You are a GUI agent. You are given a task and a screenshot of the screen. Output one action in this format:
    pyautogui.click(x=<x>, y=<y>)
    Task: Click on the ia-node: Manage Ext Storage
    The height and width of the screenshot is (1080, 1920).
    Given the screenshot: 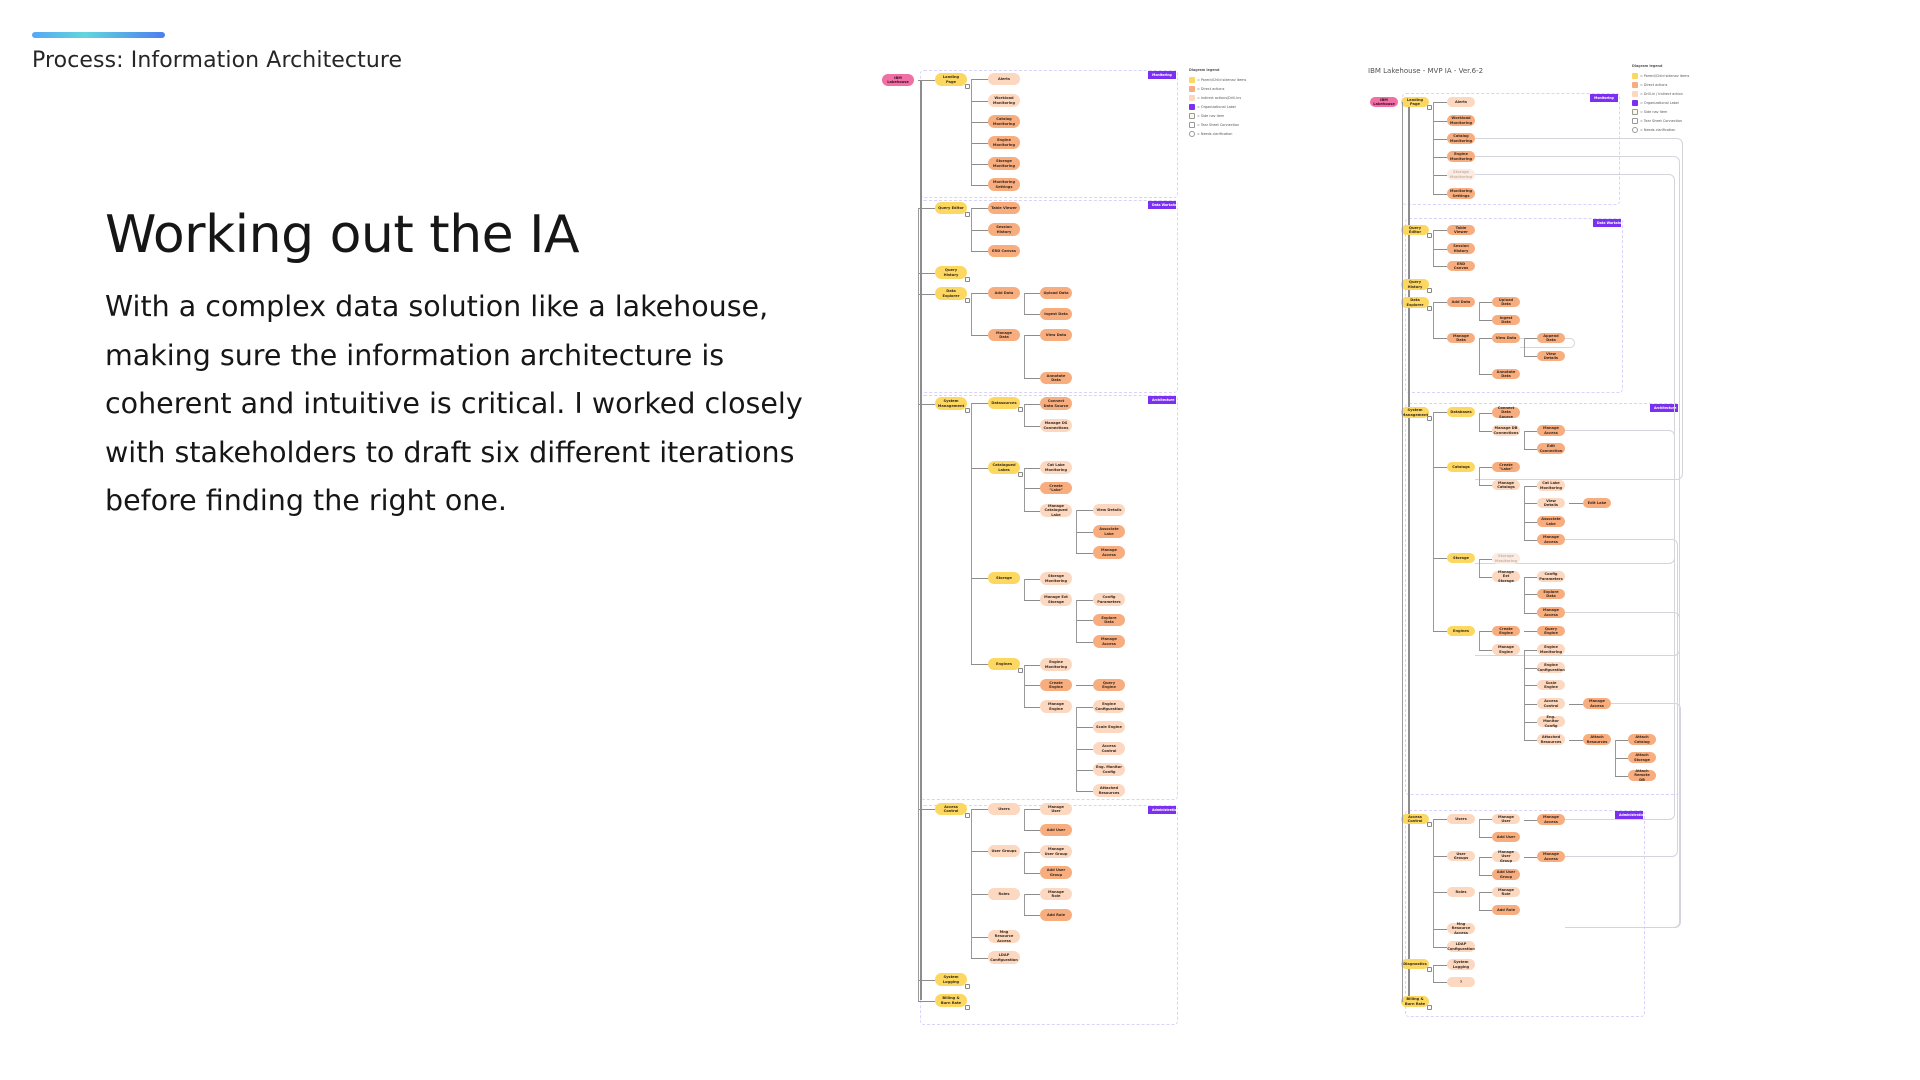 What is the action you would take?
    pyautogui.click(x=1506, y=576)
    